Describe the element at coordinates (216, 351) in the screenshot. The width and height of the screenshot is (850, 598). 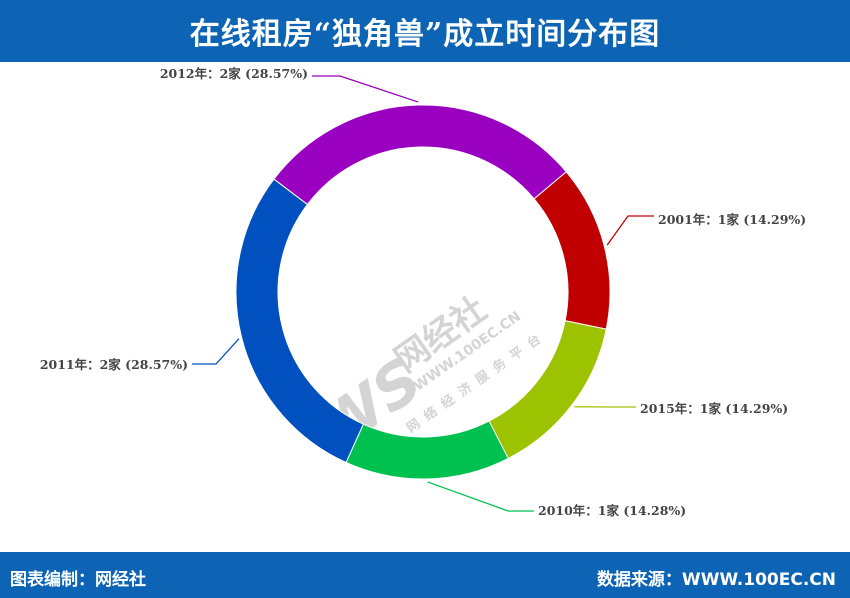
I see `leader-line-2011` at that location.